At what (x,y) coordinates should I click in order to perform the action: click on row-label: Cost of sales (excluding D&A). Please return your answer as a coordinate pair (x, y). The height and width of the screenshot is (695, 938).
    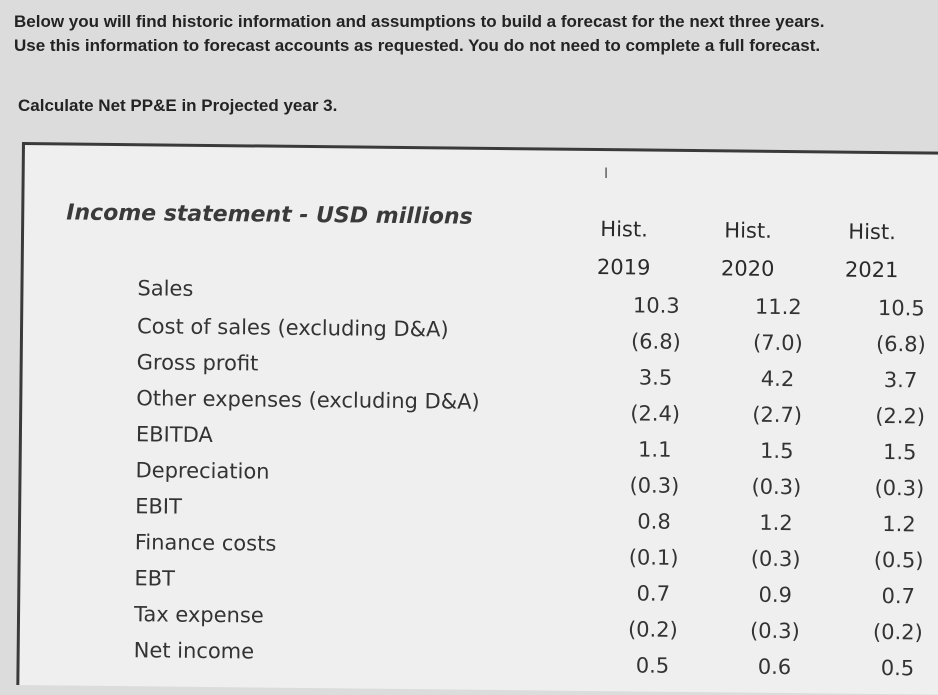
    Looking at the image, I should click on (292, 328).